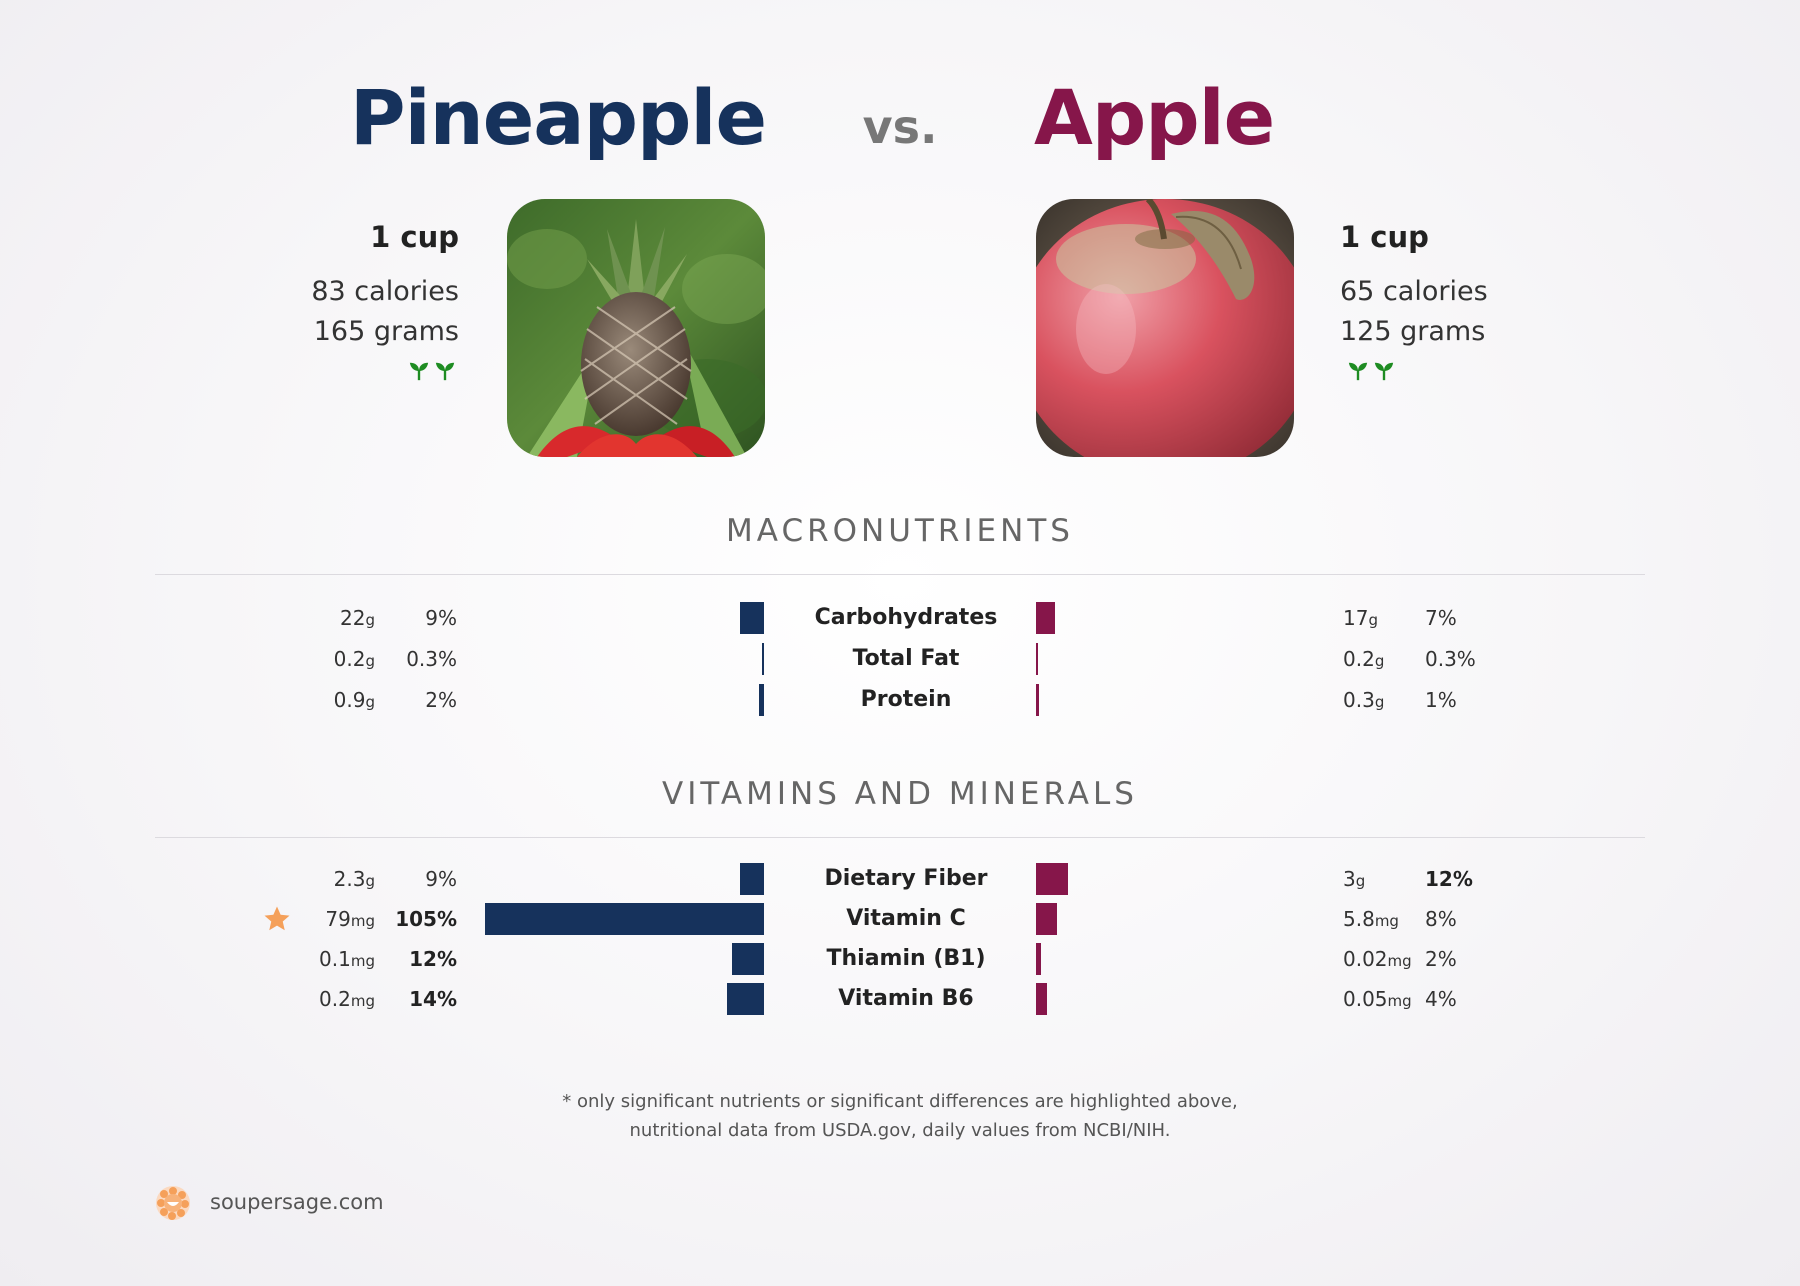  Describe the element at coordinates (297, 1202) in the screenshot. I see `brand-link: soupersage.com` at that location.